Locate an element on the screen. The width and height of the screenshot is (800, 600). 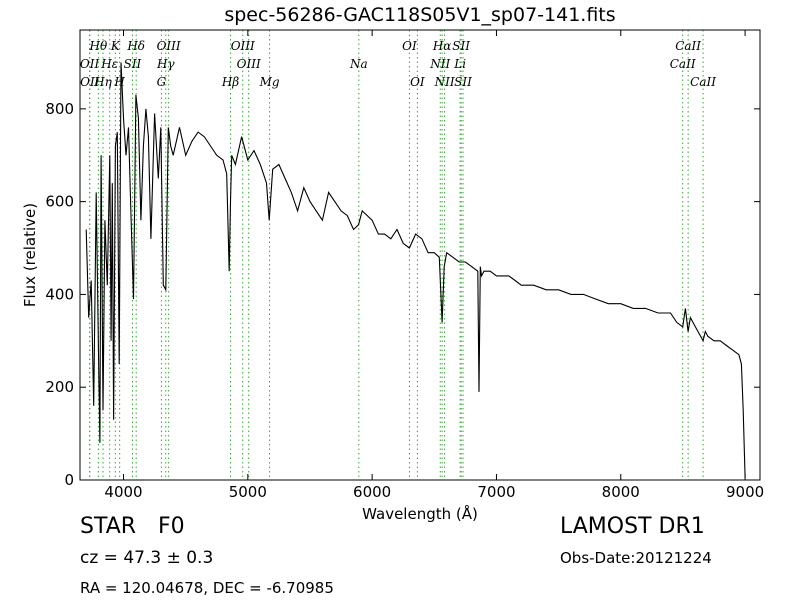
y-tick-label: 400 is located at coordinates (59, 294).